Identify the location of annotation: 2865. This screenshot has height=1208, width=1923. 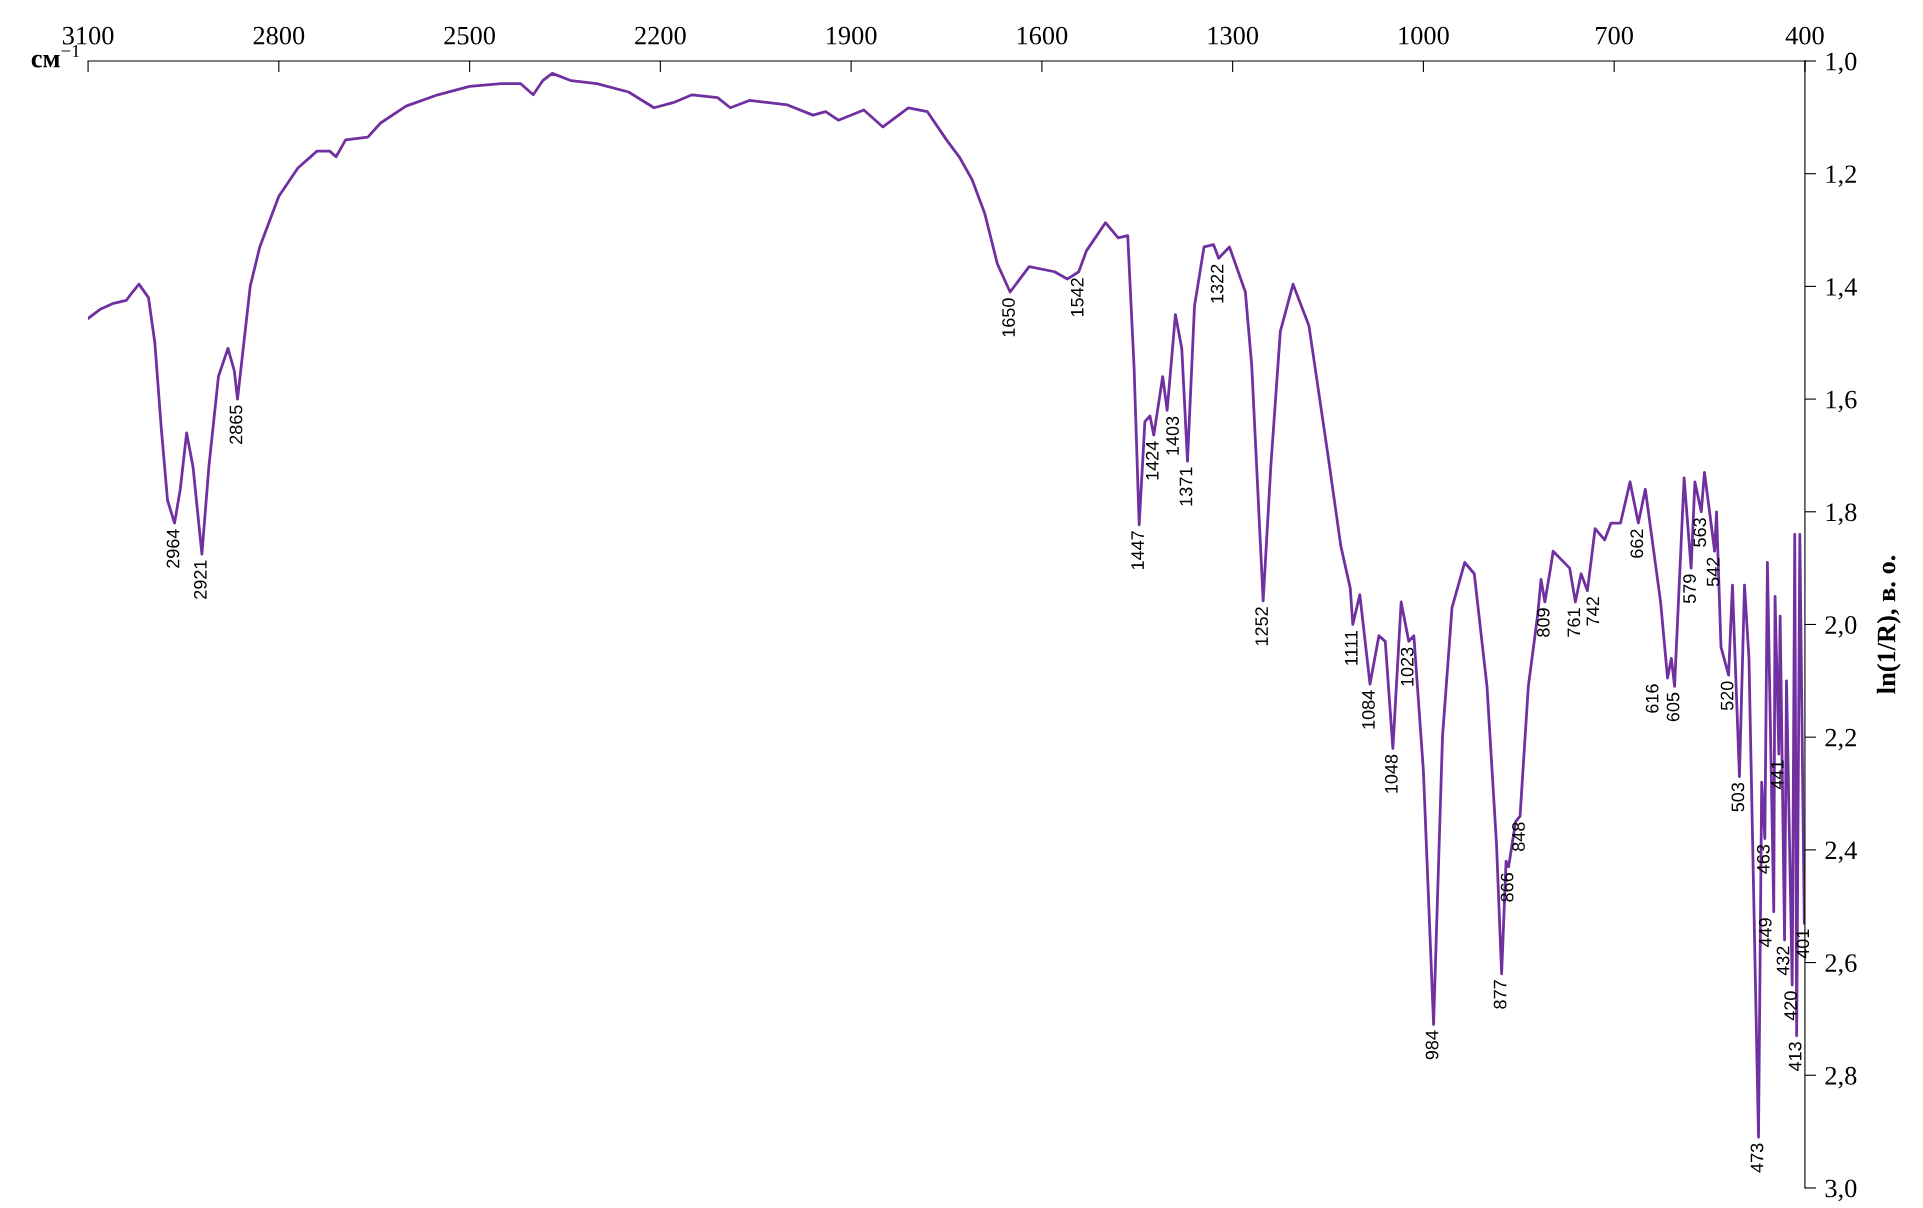
(236, 424).